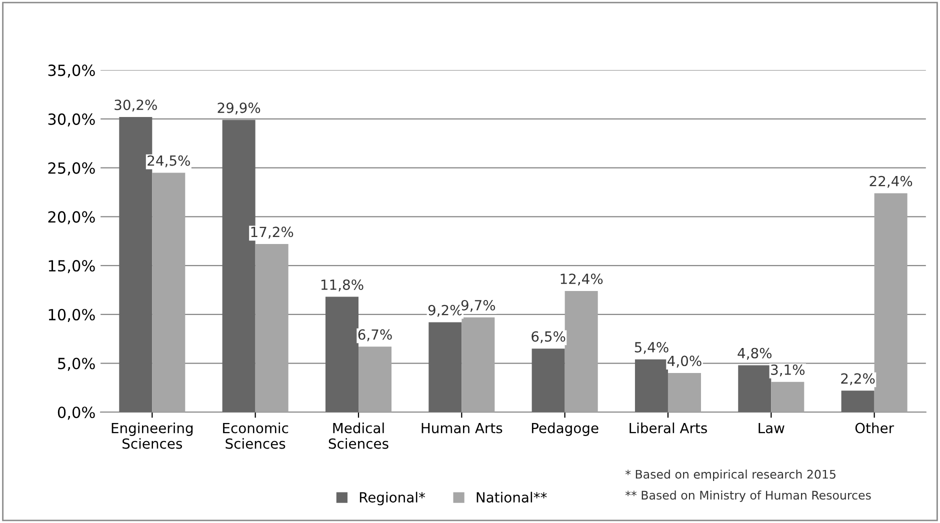  What do you see at coordinates (445, 310) in the screenshot?
I see `data-label: 9,2%` at bounding box center [445, 310].